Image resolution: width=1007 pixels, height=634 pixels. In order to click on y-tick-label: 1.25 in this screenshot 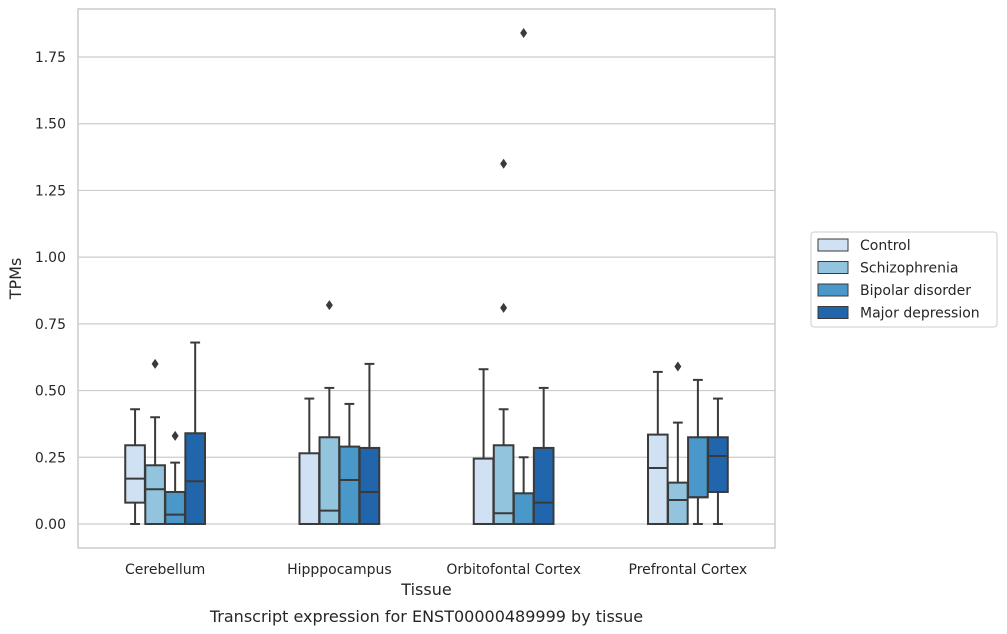, I will do `click(50, 191)`.